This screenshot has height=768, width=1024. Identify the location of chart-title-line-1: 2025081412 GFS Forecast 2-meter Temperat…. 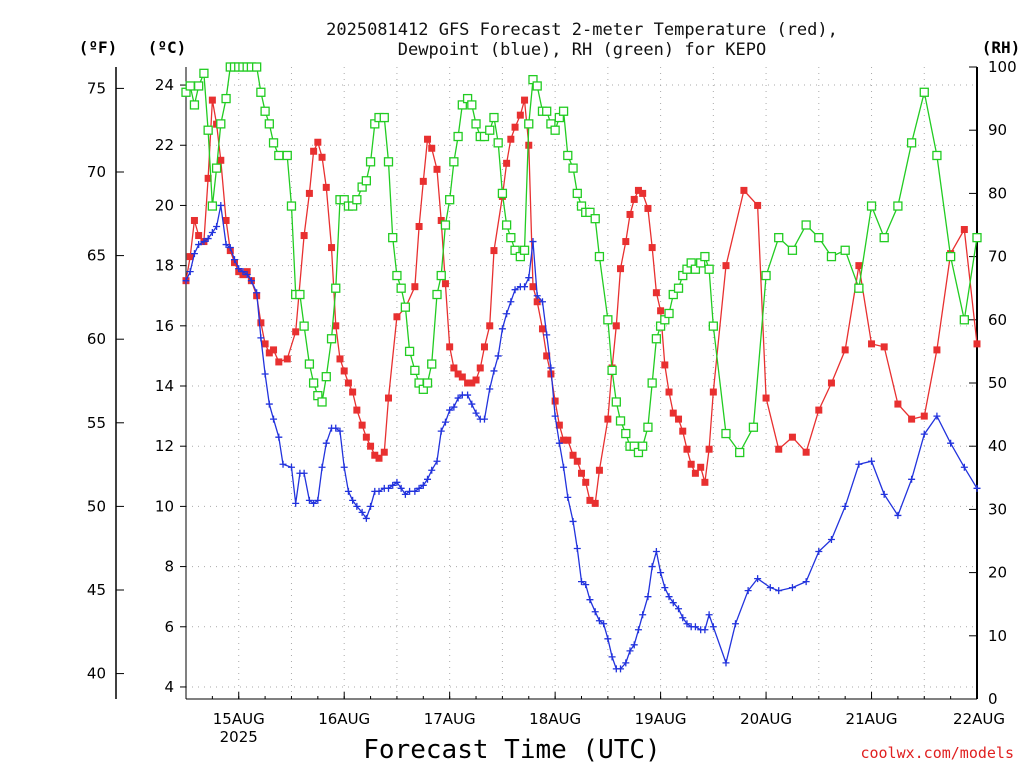
(582, 30).